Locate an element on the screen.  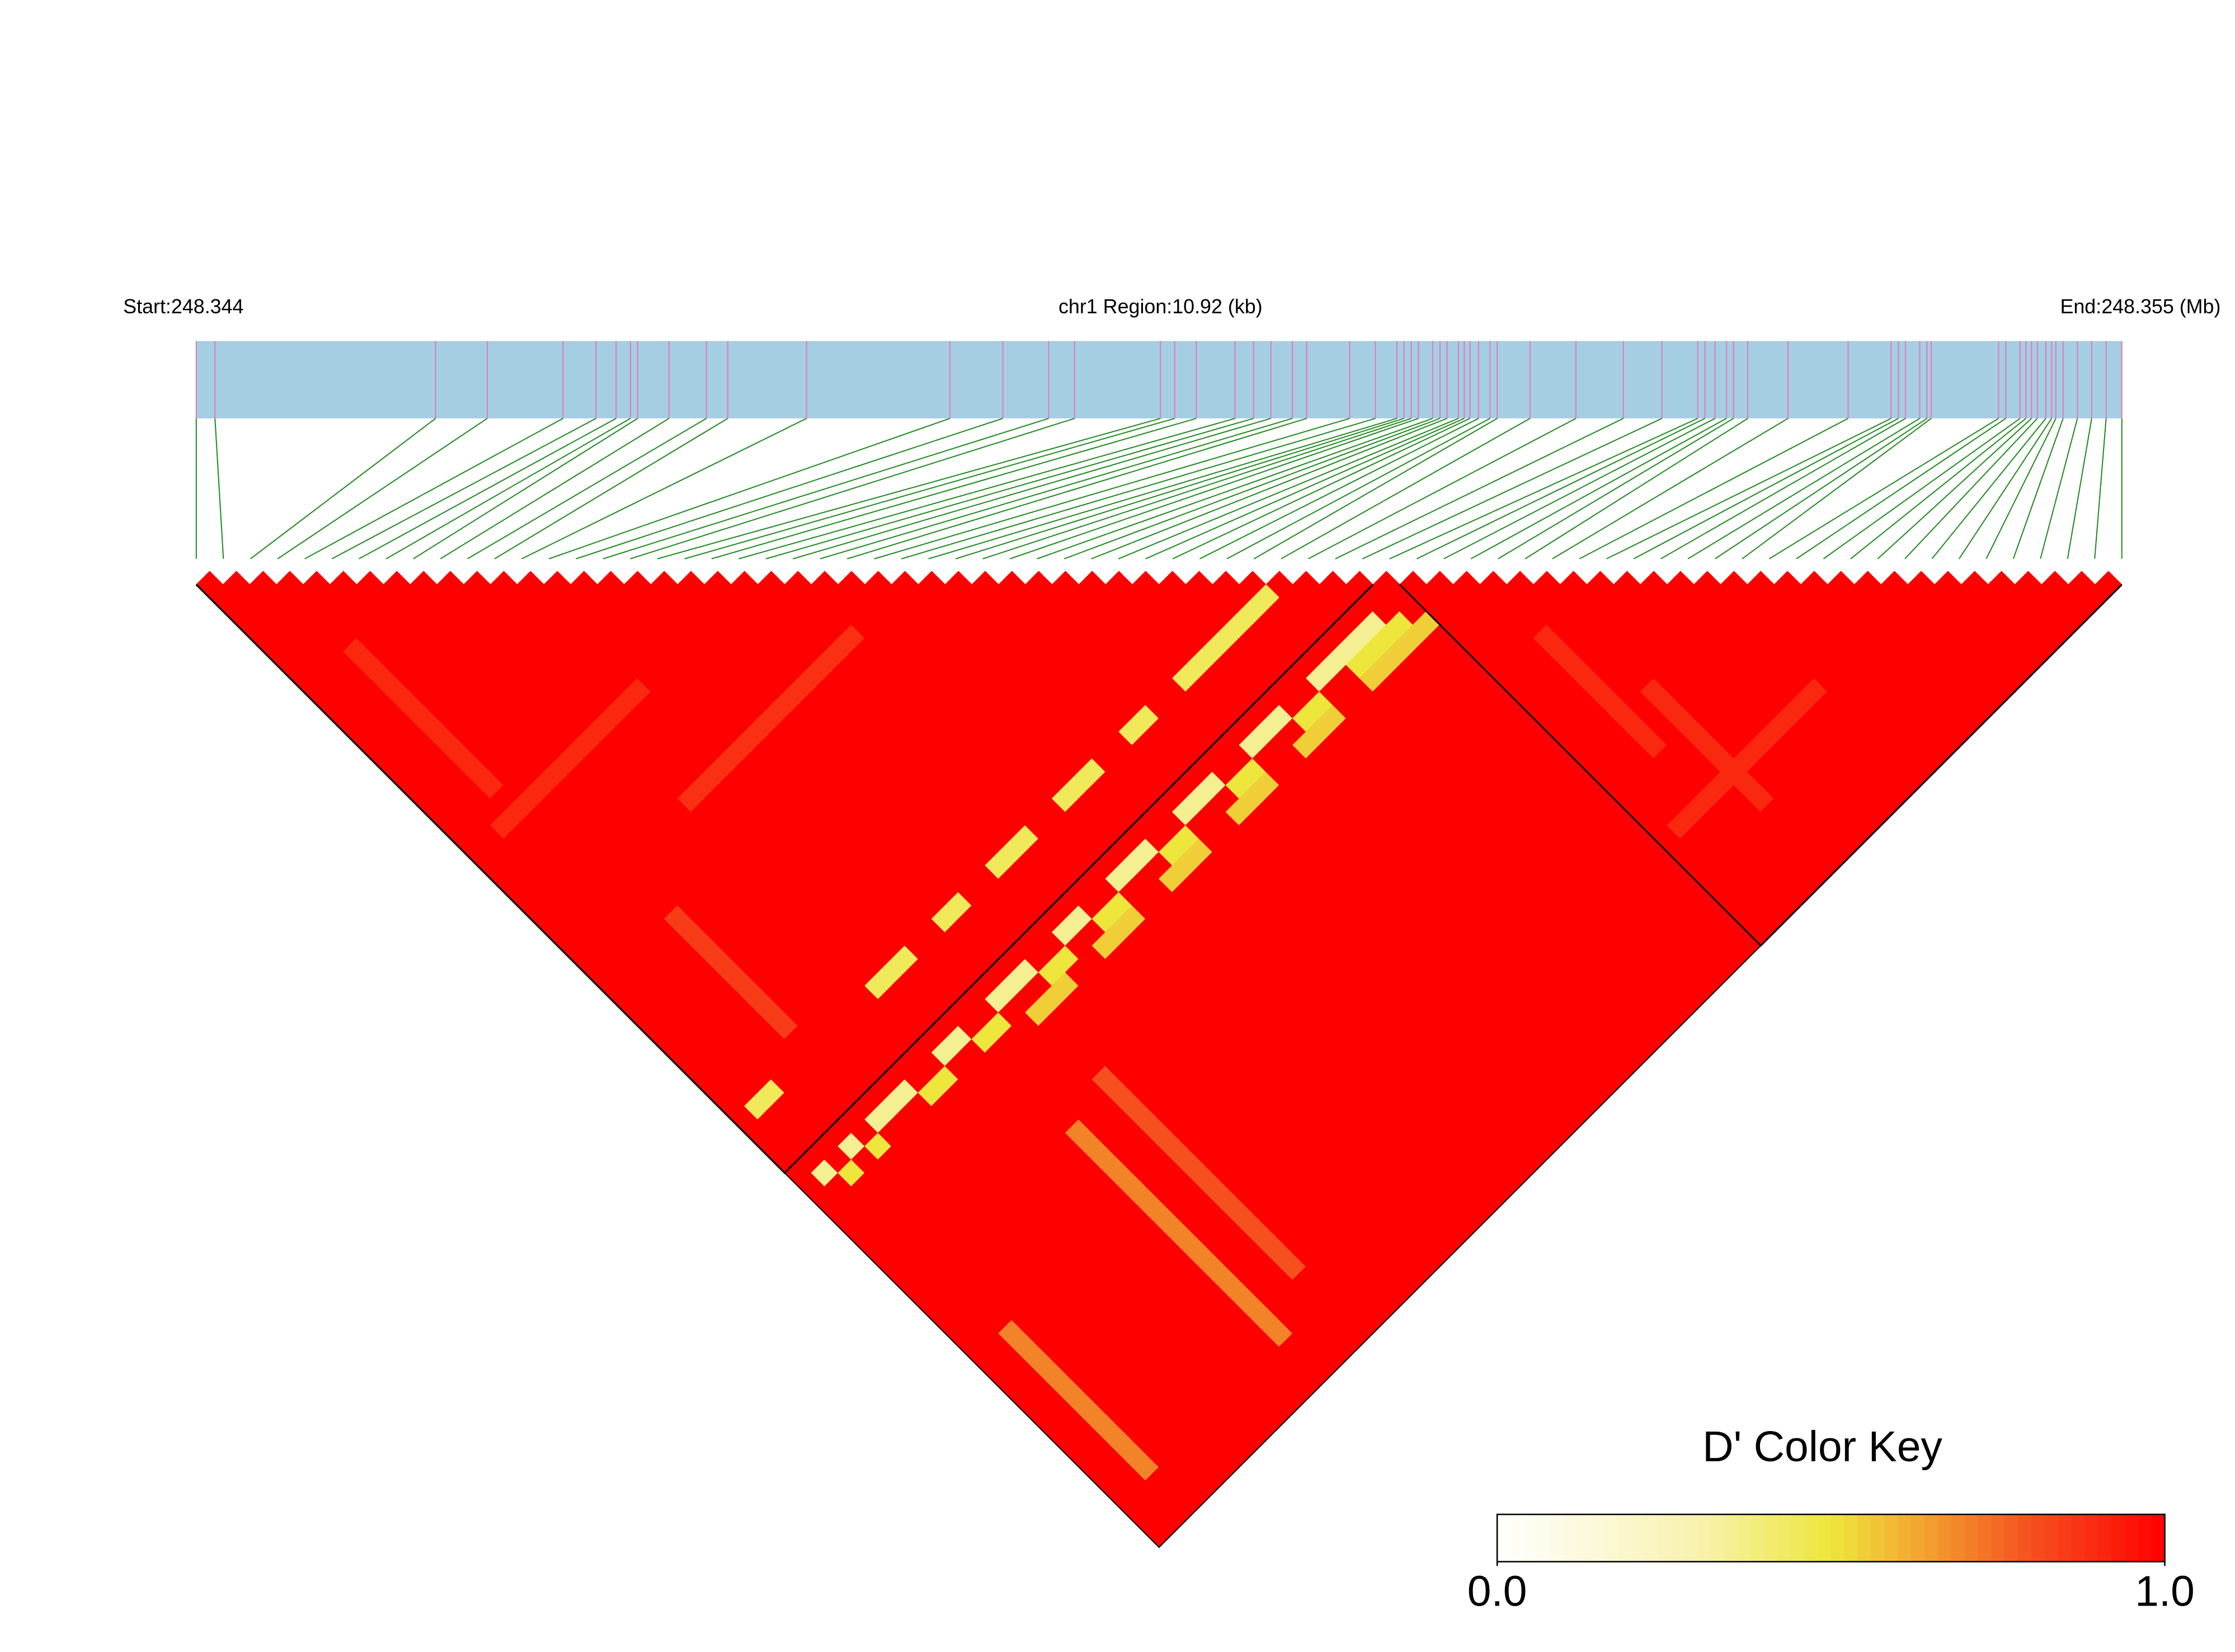
region-bar is located at coordinates (1159, 379).